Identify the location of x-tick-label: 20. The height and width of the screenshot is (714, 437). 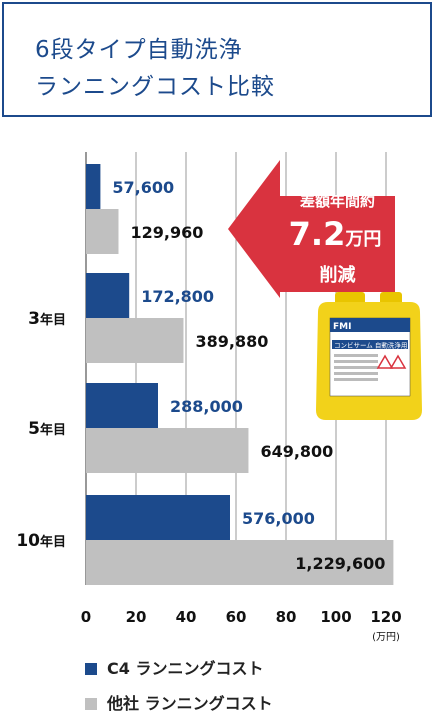
(136, 617).